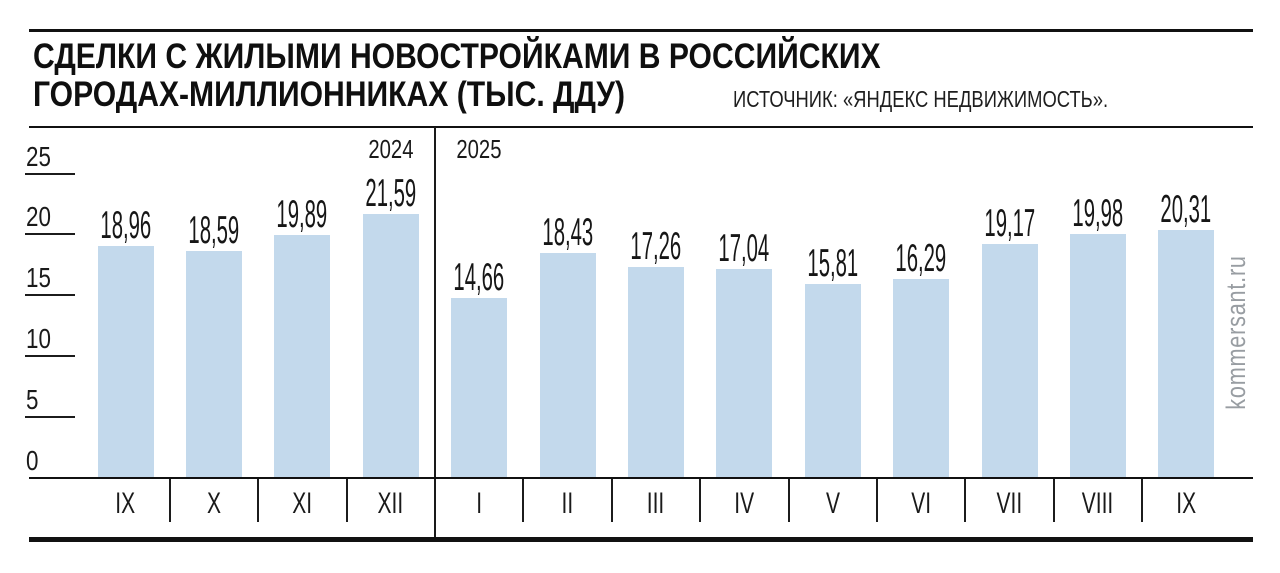  I want to click on month-label-2024-XI: XI, so click(302, 503).